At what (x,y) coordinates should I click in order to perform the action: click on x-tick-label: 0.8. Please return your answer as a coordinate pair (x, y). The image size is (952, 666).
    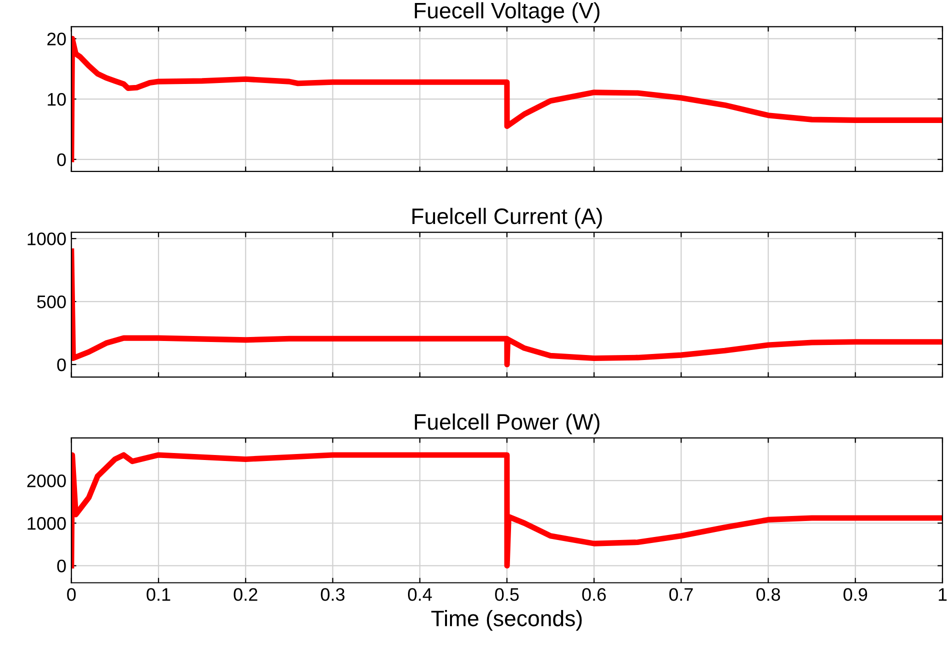
    Looking at the image, I should click on (768, 594).